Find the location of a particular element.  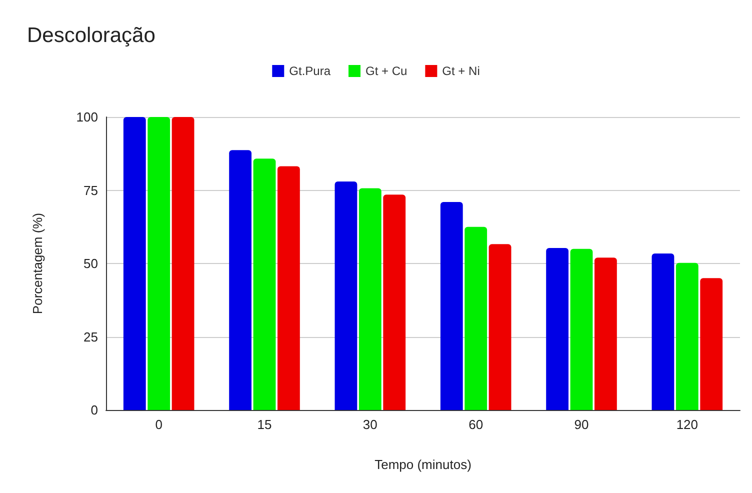

legend-label: Gt + Cu is located at coordinates (386, 71).